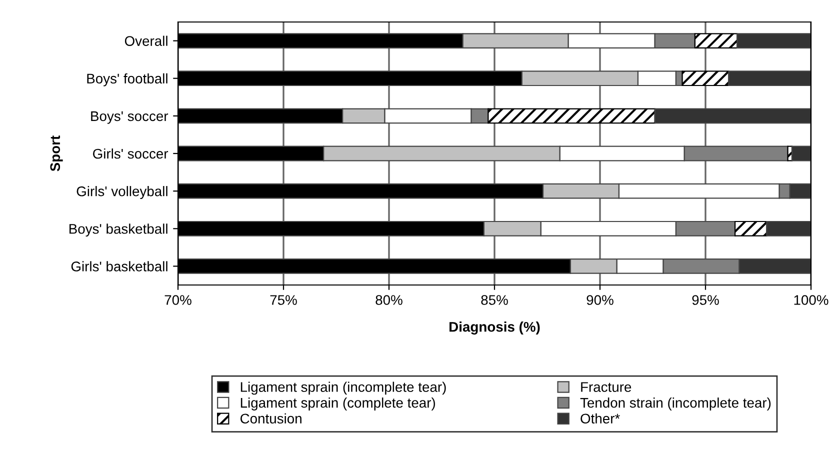 This screenshot has height=470, width=837. I want to click on y-tick-label: Boys' football, so click(127, 79).